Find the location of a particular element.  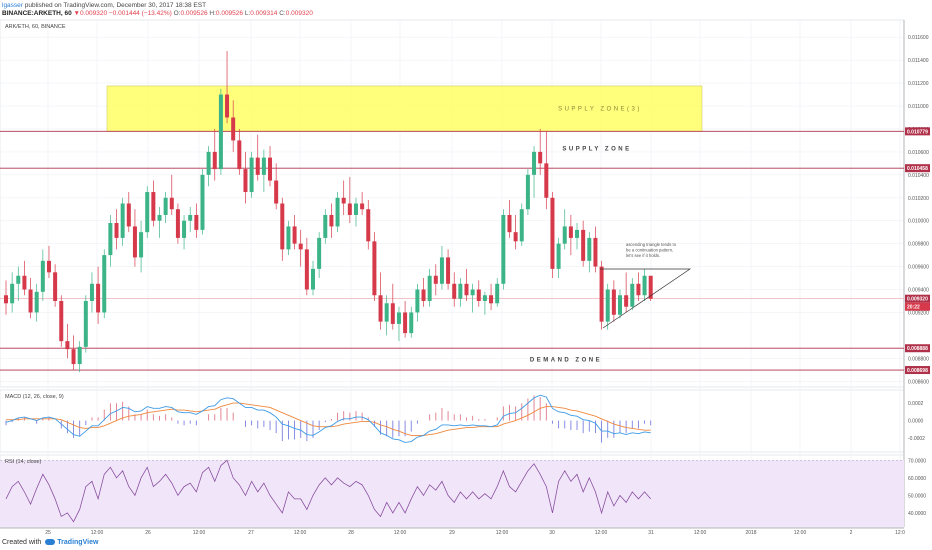

tradingview-brand: TradingView is located at coordinates (78, 542).